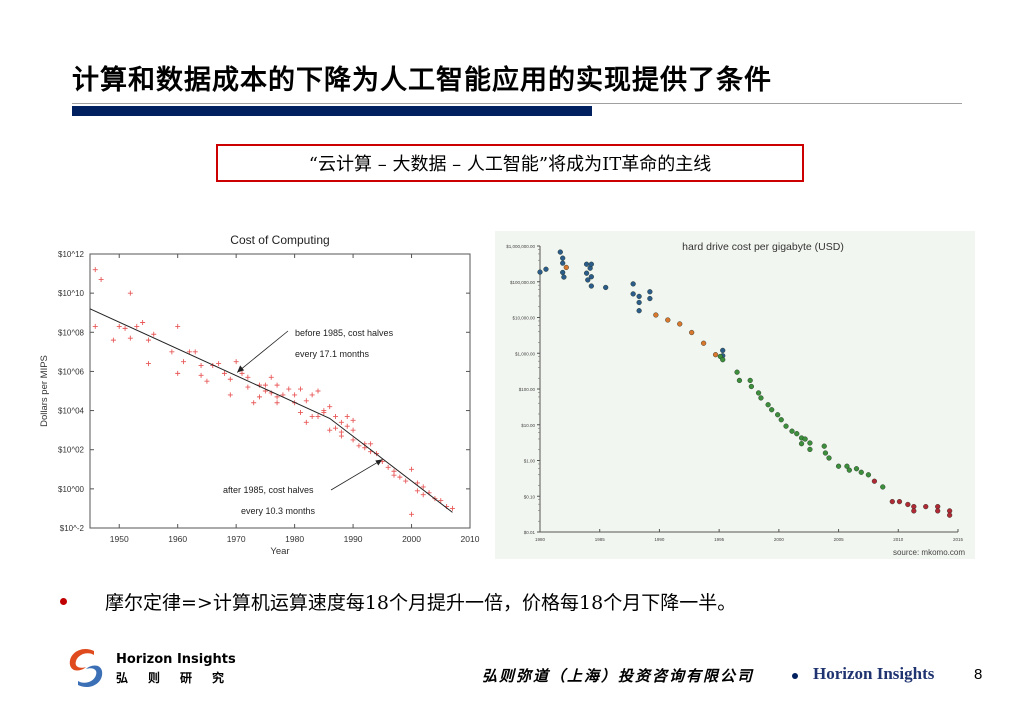 This screenshot has height=709, width=1024. What do you see at coordinates (86, 668) in the screenshot?
I see `horizon-insights-logo-icon` at bounding box center [86, 668].